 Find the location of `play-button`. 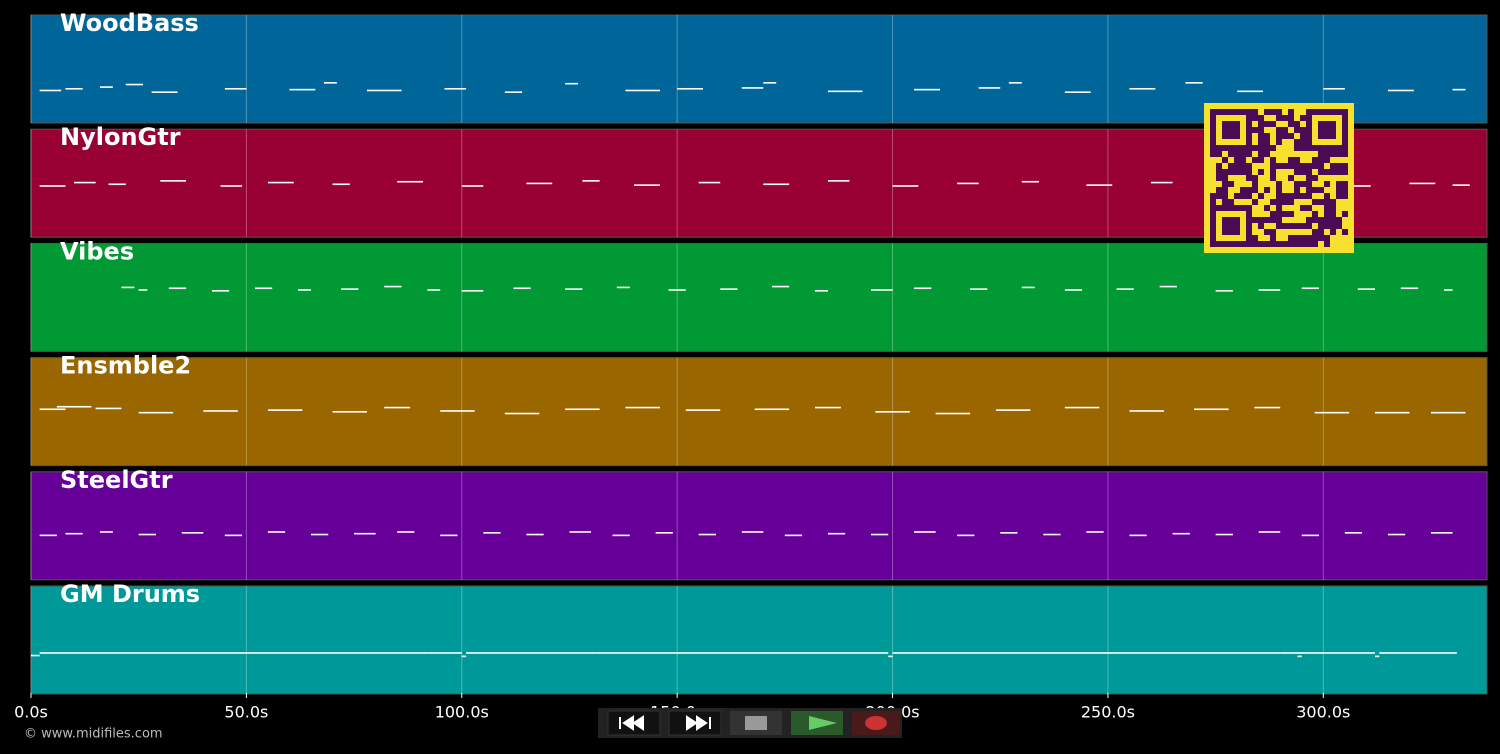

play-button is located at coordinates (817, 723).